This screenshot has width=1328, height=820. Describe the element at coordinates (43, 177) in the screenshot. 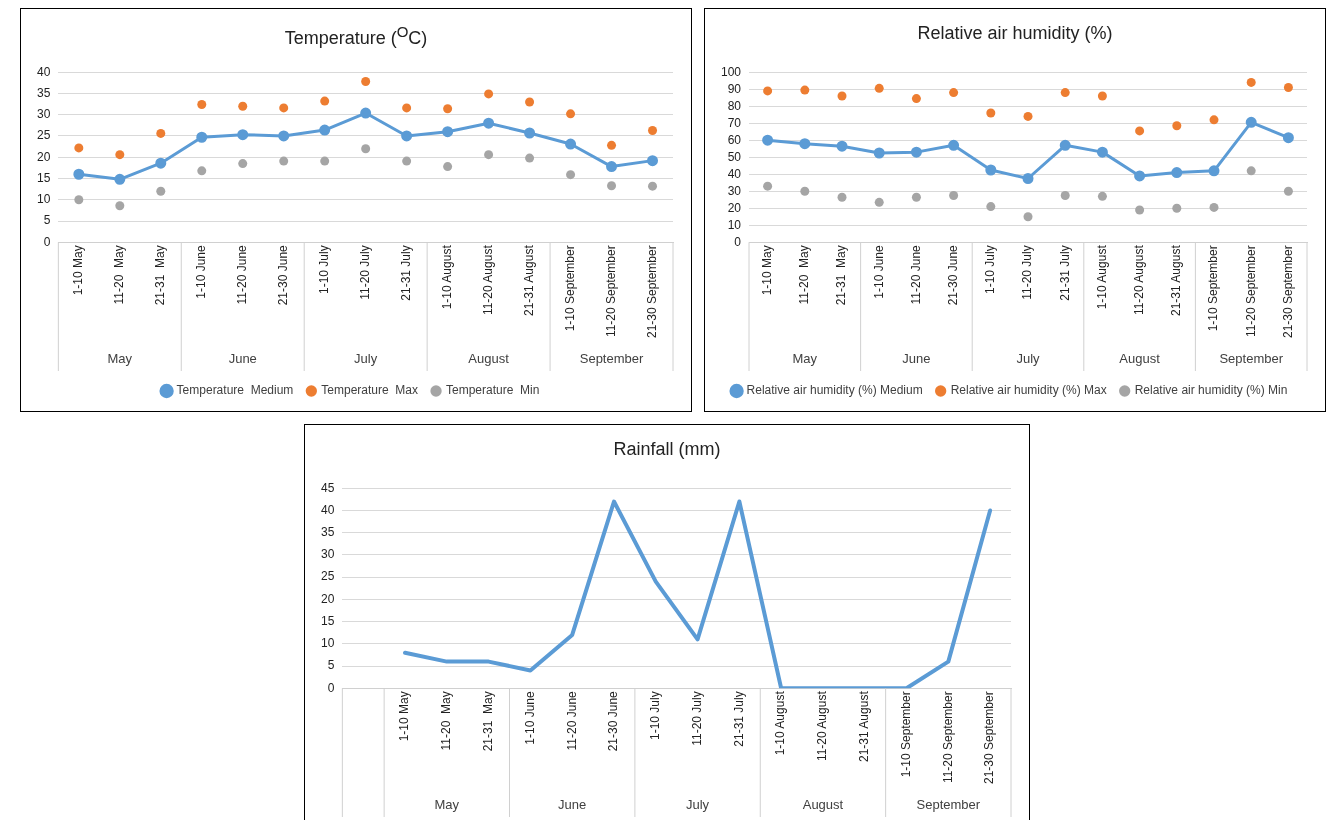

I see `y-tick-label: 15` at that location.